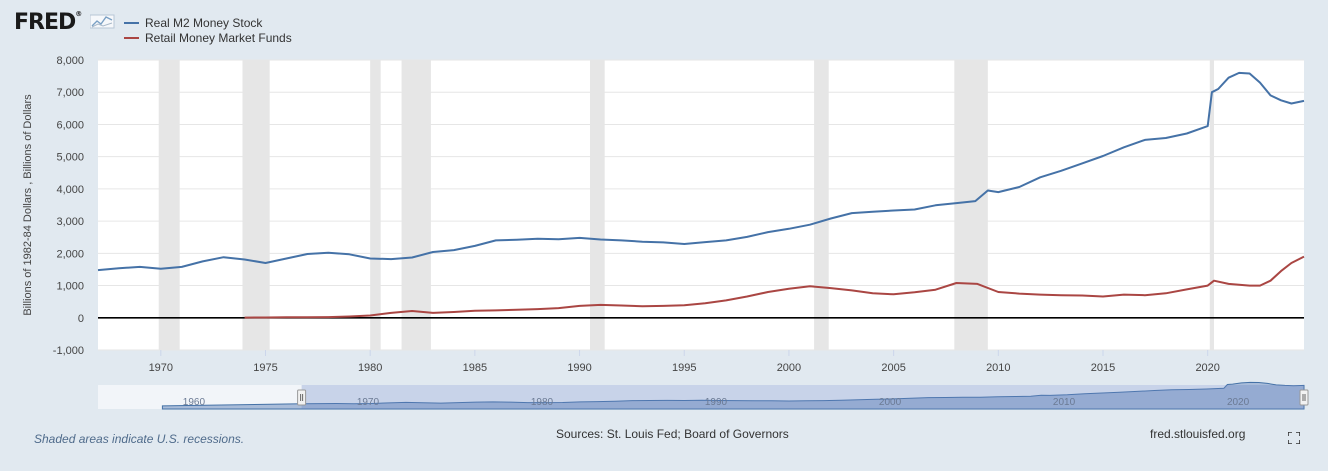 Image resolution: width=1328 pixels, height=471 pixels. I want to click on x-tick-label: 1980, so click(370, 368).